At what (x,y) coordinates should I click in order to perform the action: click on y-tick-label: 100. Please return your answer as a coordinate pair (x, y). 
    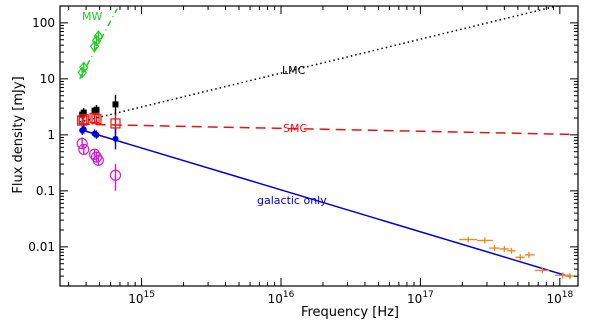
    Looking at the image, I should click on (43, 23).